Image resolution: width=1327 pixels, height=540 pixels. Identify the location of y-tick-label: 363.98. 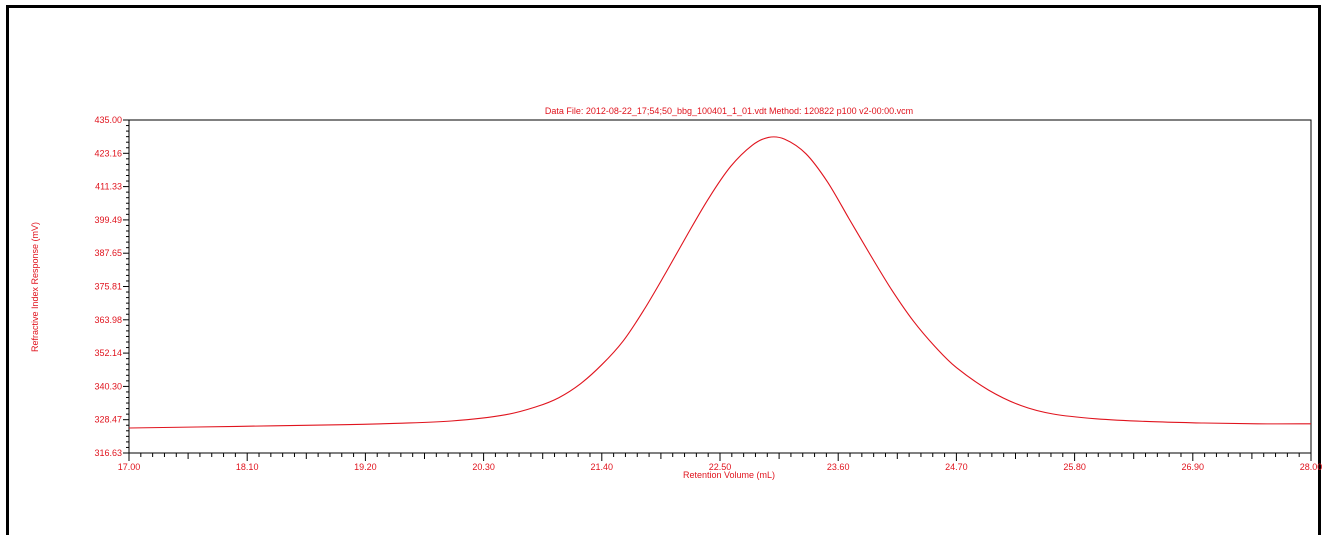
(108, 320).